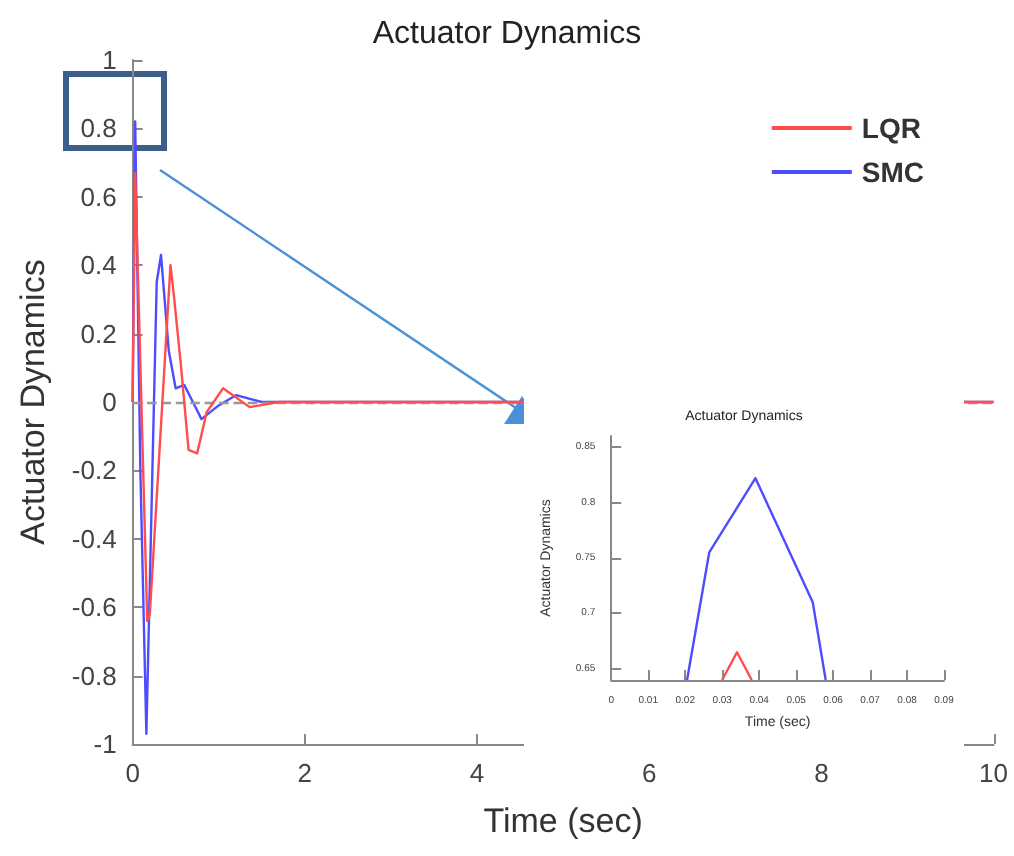  What do you see at coordinates (132, 773) in the screenshot?
I see `x-tick-label: 0` at bounding box center [132, 773].